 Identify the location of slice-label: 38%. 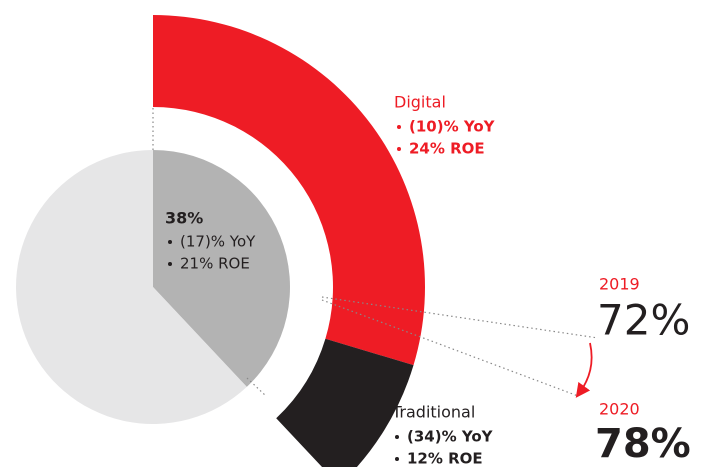
(184, 218).